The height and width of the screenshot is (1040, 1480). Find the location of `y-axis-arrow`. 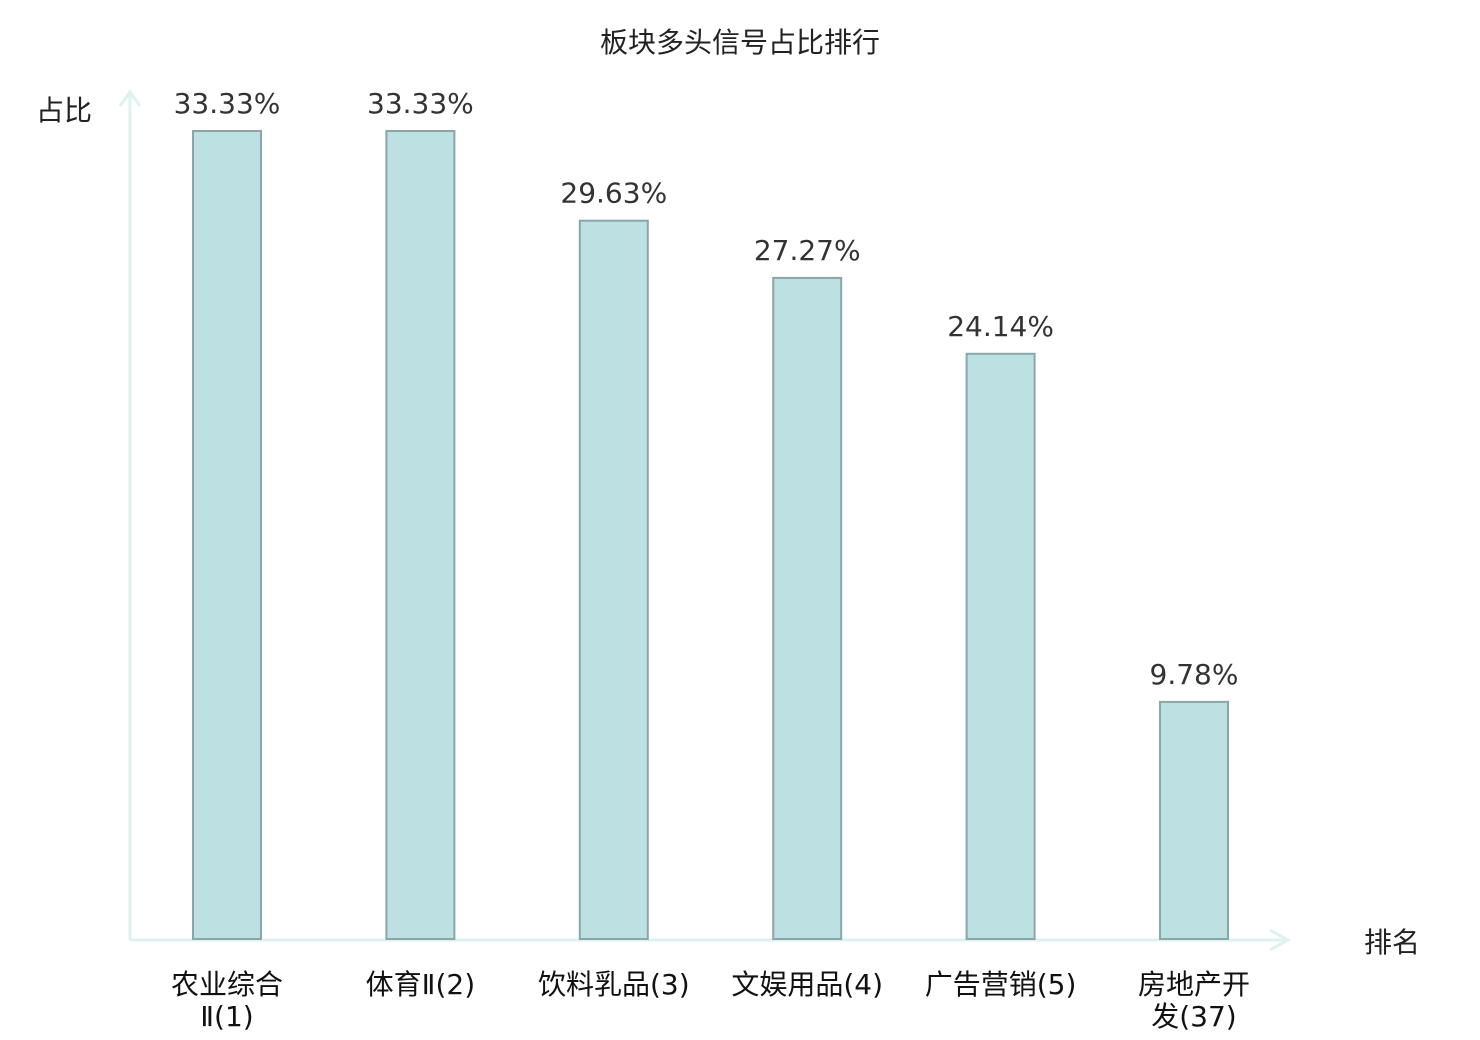

y-axis-arrow is located at coordinates (130, 98).